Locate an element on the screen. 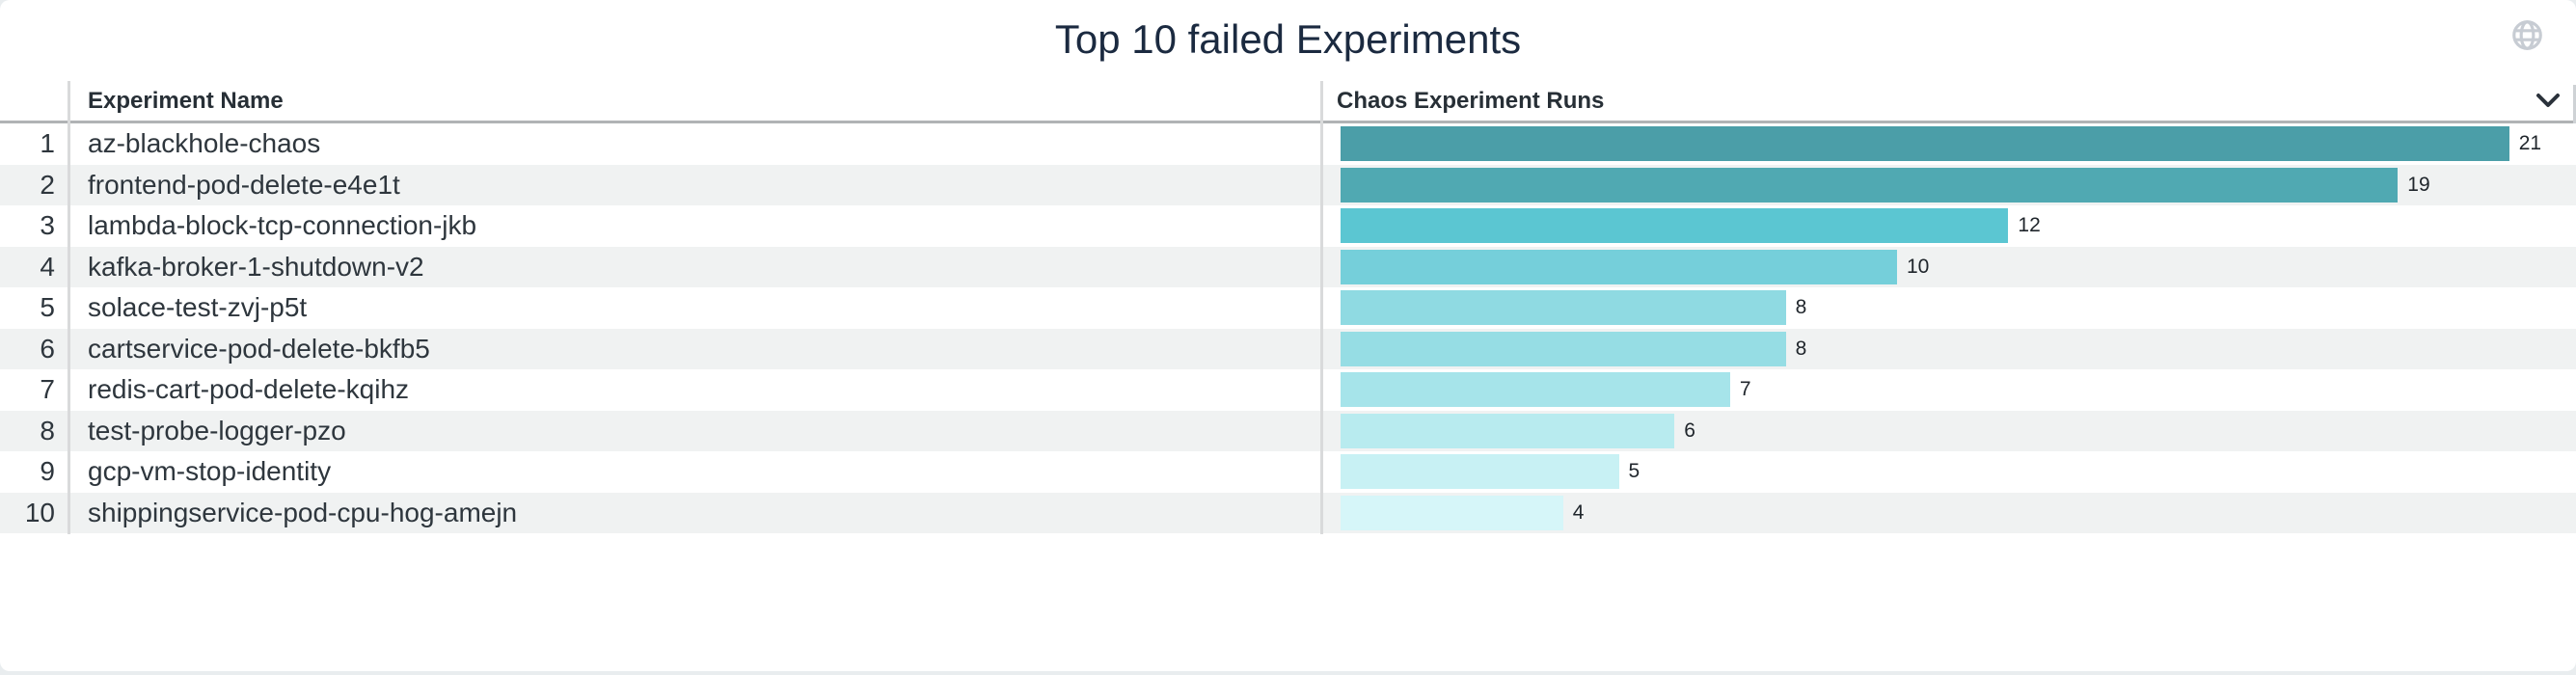 This screenshot has width=2576, height=675. chevron-down-icon is located at coordinates (2548, 101).